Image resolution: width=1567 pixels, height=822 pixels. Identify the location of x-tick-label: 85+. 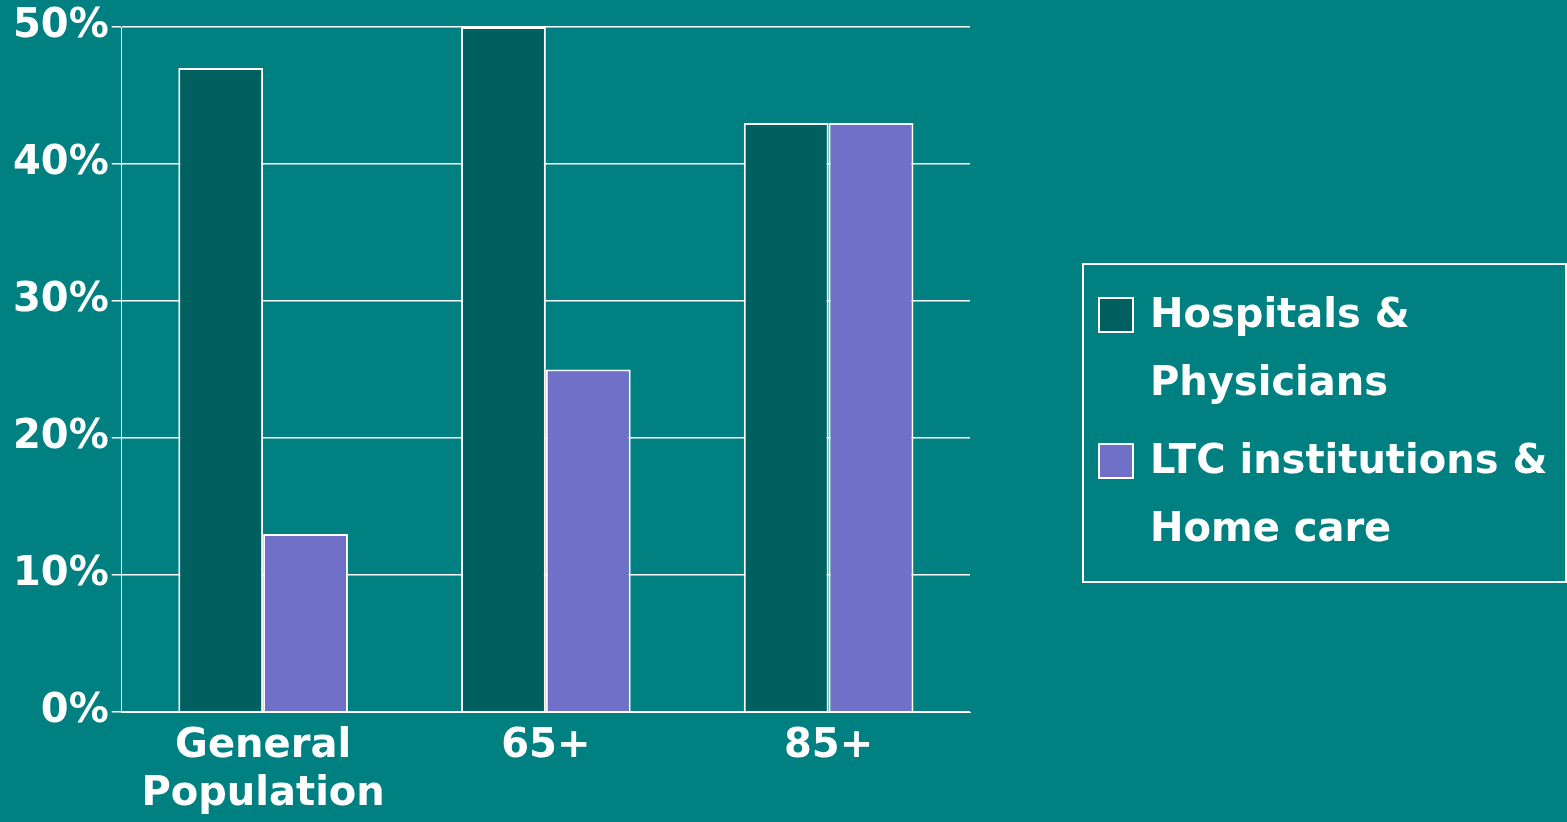
(829, 743).